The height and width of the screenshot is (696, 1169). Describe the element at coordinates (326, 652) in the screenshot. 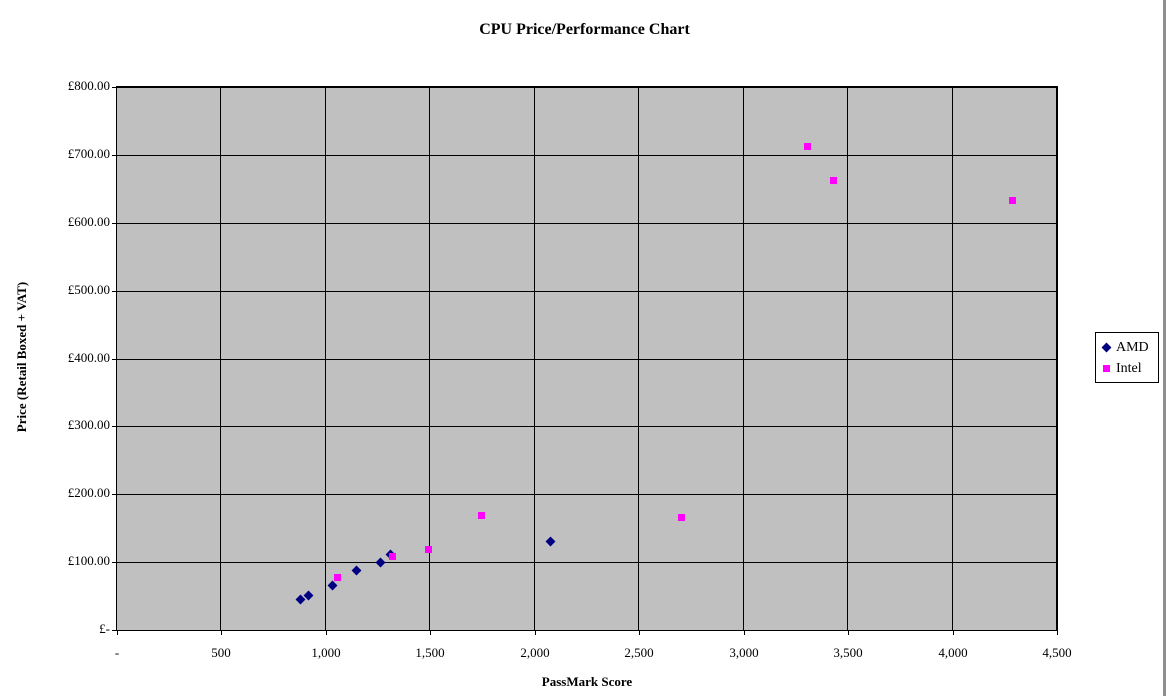

I see `x-tick-label: 1,000` at that location.